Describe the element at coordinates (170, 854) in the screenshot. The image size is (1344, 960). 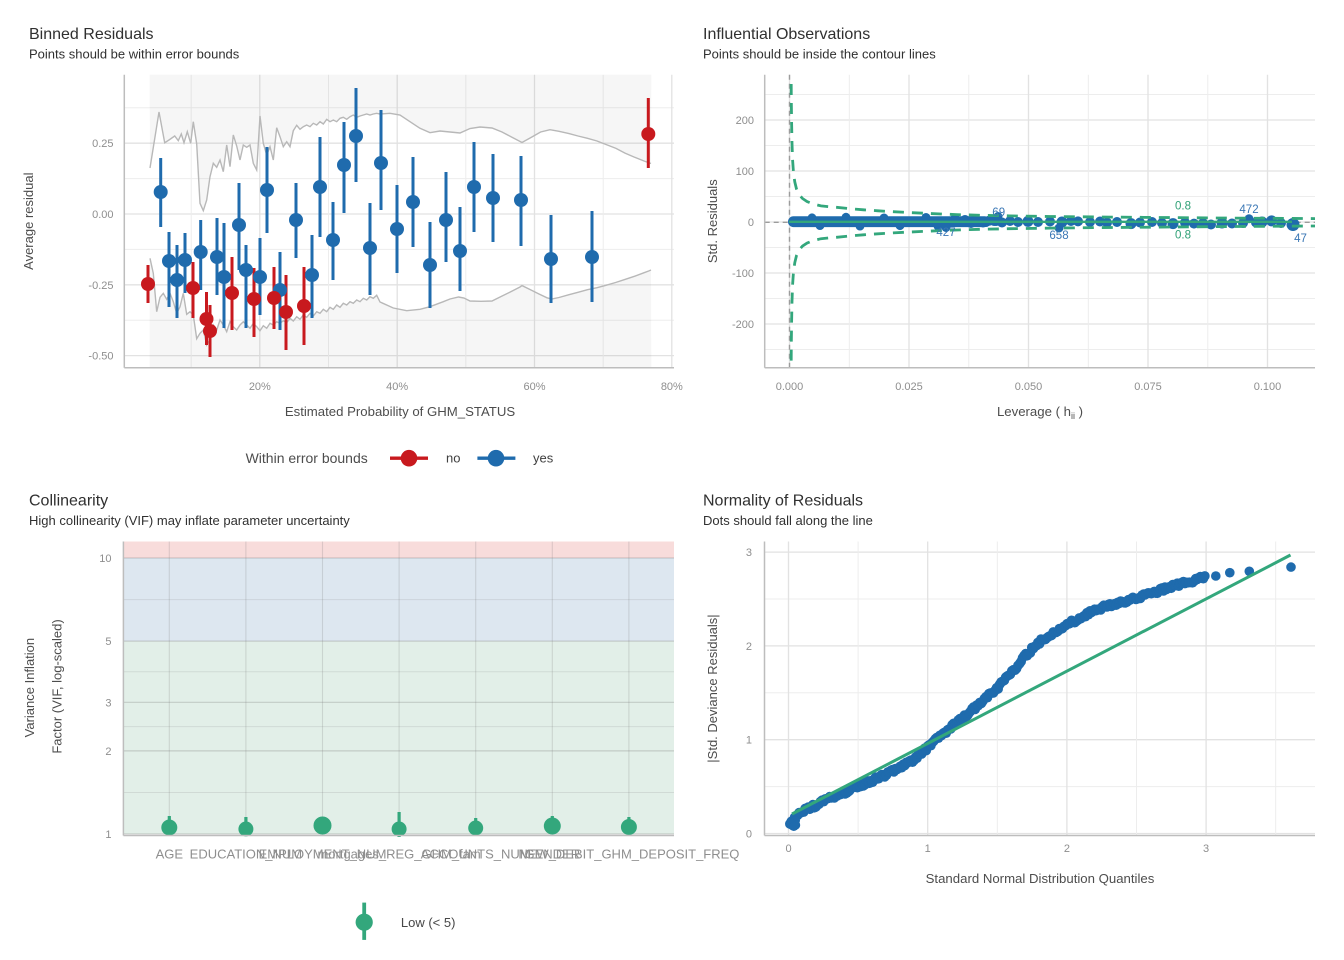
I see `svg-text: AGE` at that location.